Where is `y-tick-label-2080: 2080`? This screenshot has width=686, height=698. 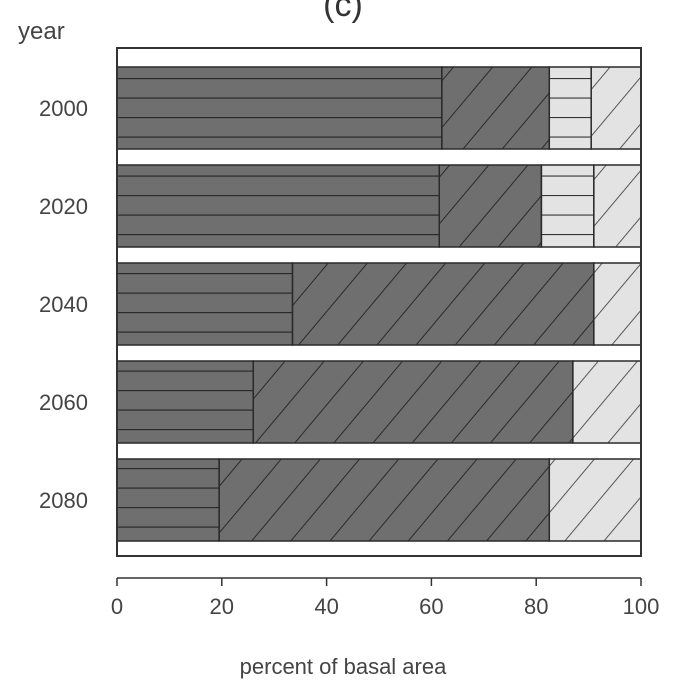 y-tick-label-2080: 2080 is located at coordinates (63, 500).